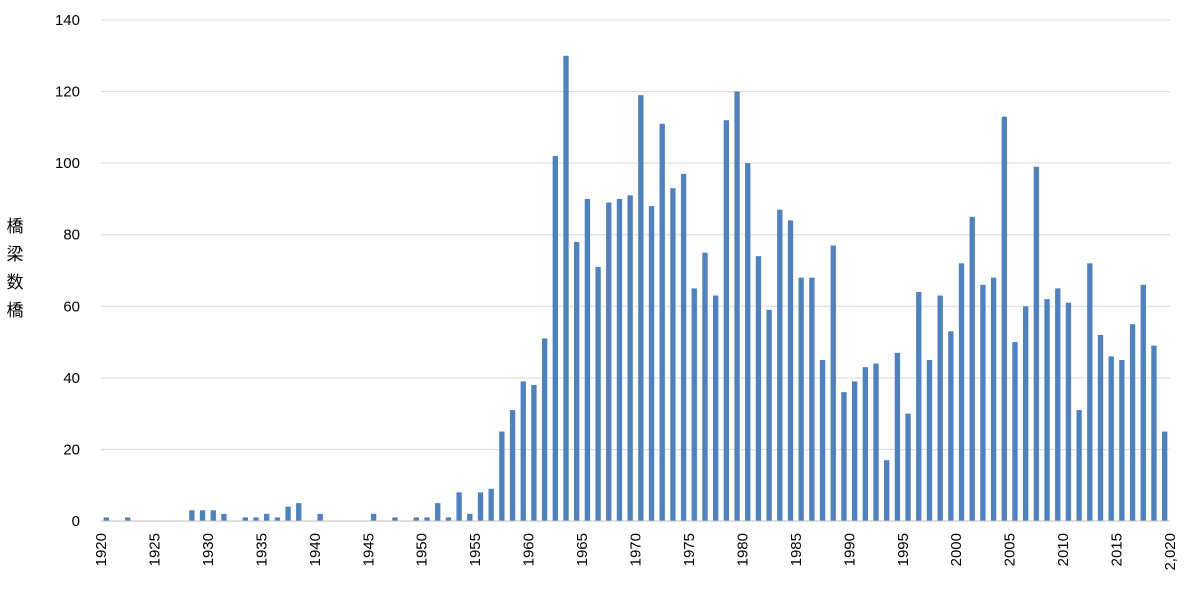 The height and width of the screenshot is (591, 1200). I want to click on bar-1961, so click(544, 429).